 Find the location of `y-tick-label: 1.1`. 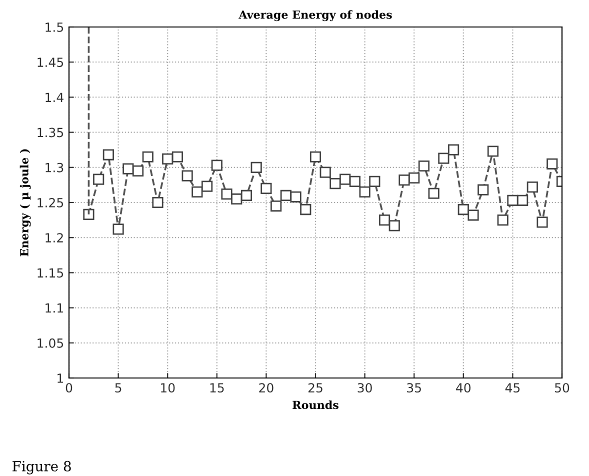

y-tick-label: 1.1 is located at coordinates (54, 308).